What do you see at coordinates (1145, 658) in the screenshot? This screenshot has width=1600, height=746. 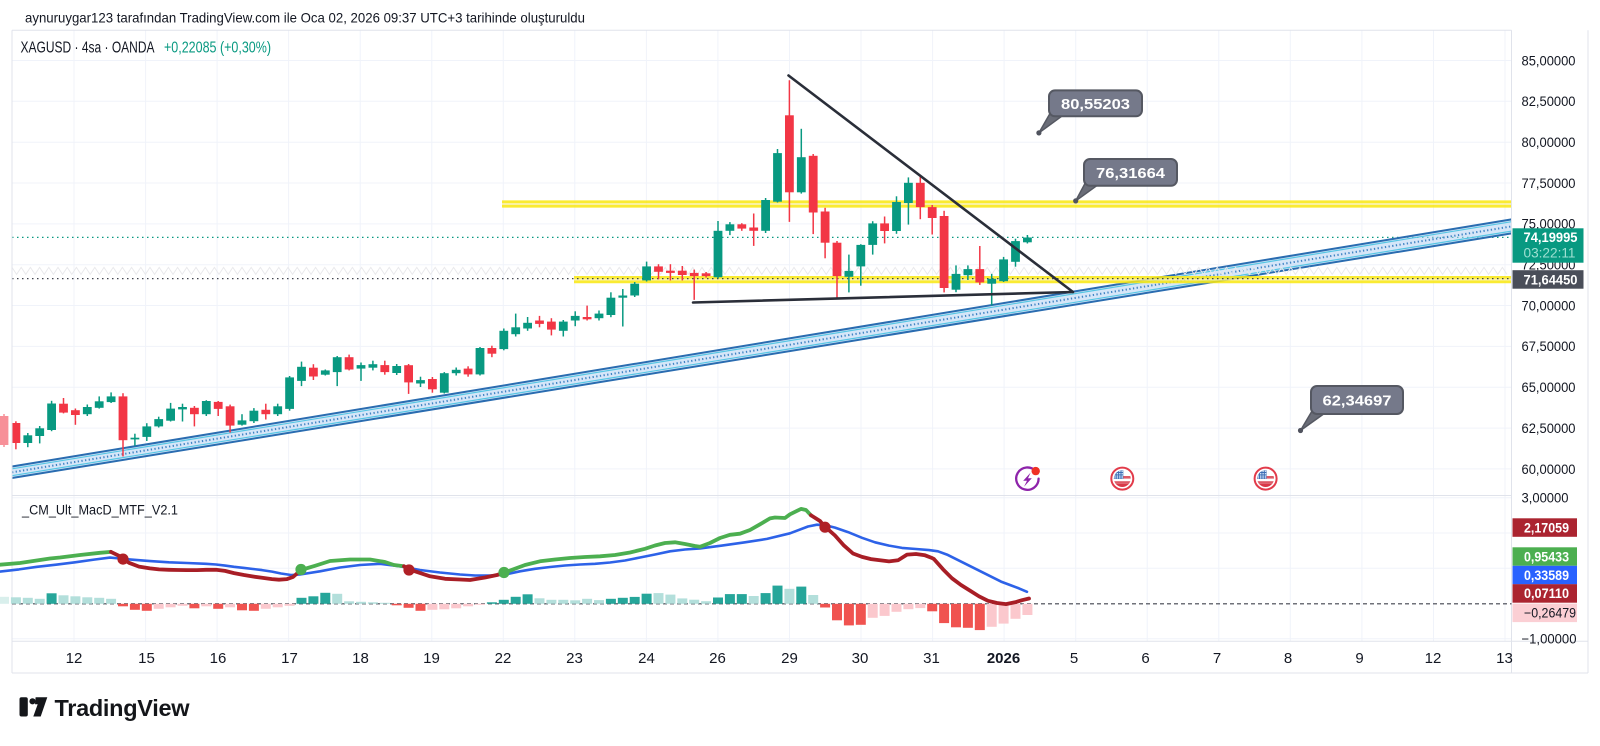 I see `svg-text: 6` at bounding box center [1145, 658].